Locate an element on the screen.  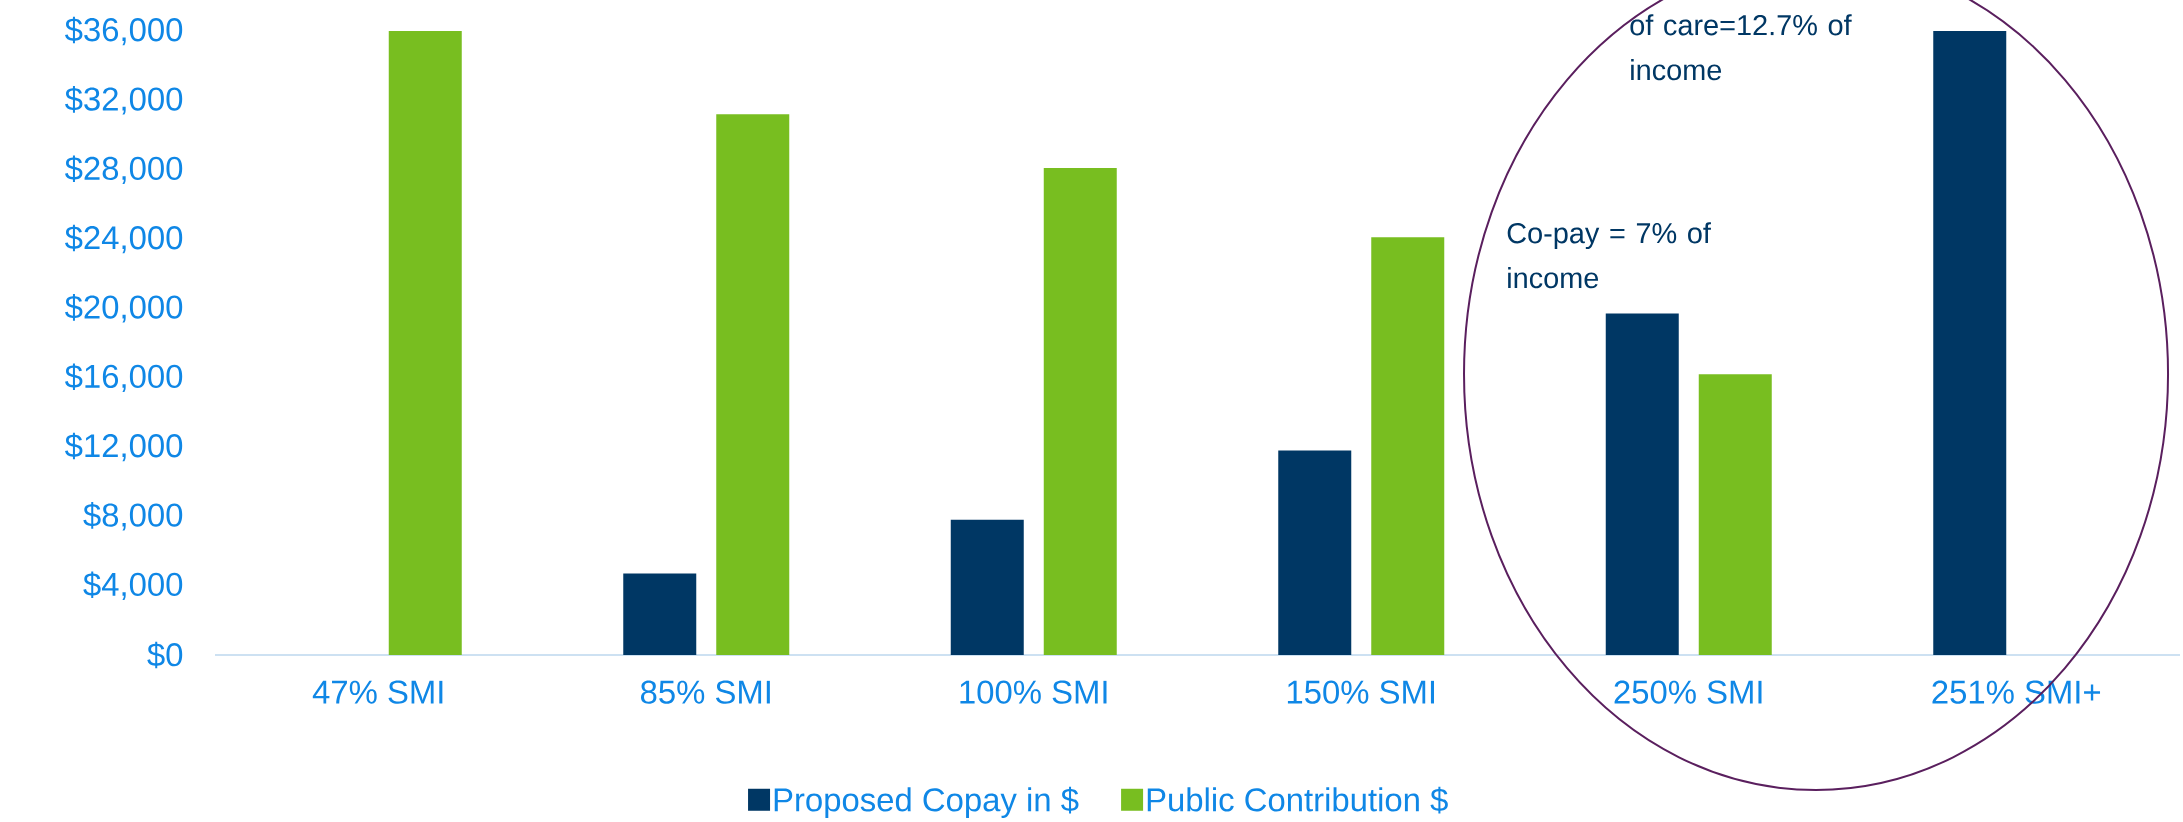
y-tick-label: $12,000 is located at coordinates (124, 447).